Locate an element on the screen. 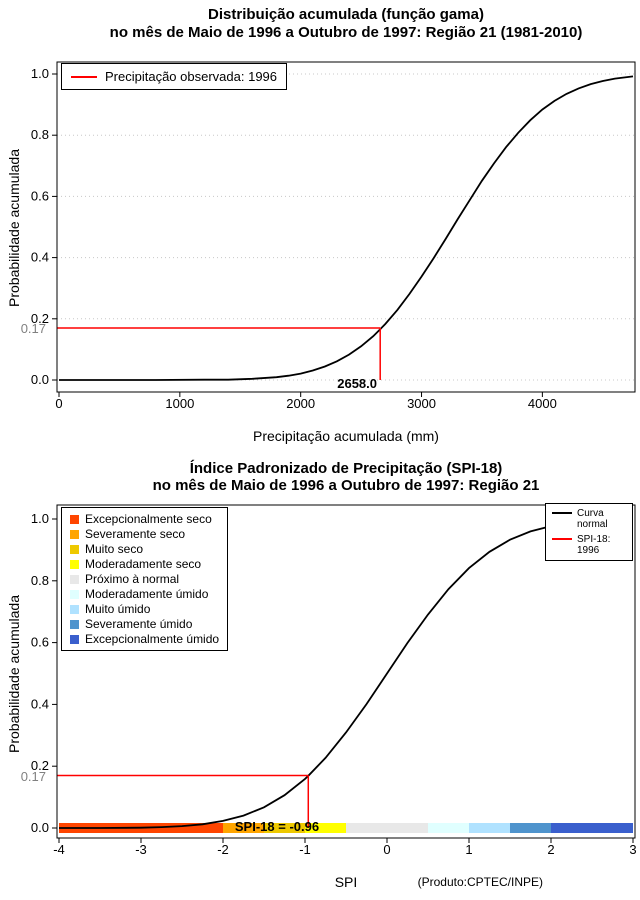  chart1-legend: Precipitação observada: 1996 is located at coordinates (174, 76).